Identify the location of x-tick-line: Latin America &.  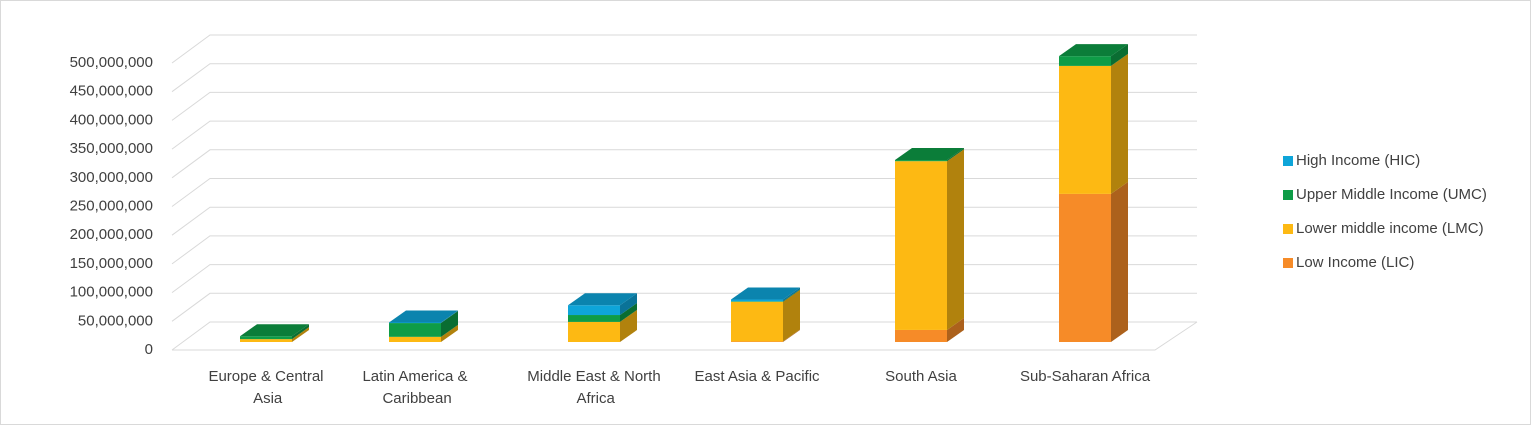
(414, 376).